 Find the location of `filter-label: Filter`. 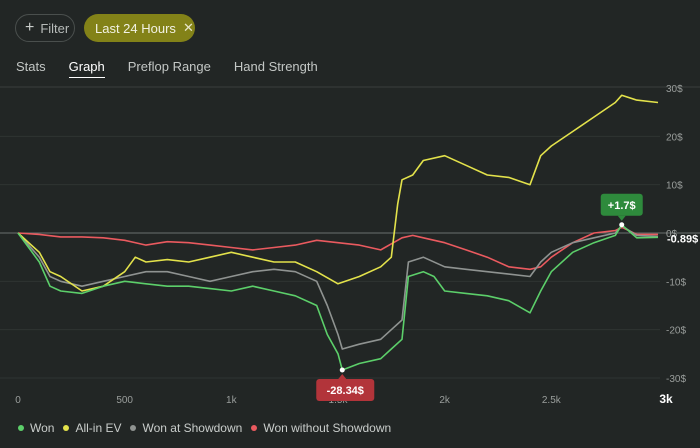

filter-label: Filter is located at coordinates (55, 28).